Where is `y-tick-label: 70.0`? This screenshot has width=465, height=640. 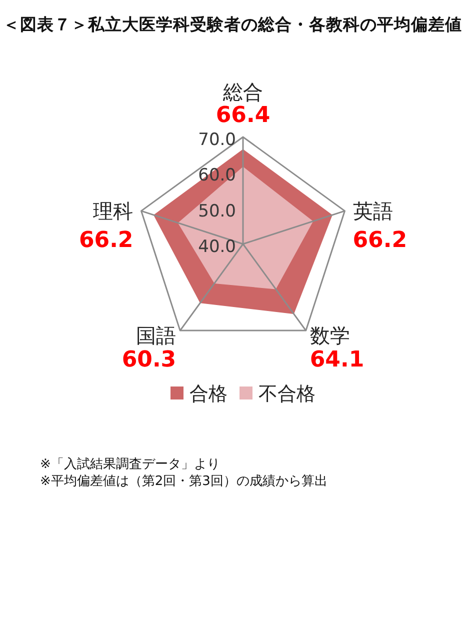 y-tick-label: 70.0 is located at coordinates (217, 140).